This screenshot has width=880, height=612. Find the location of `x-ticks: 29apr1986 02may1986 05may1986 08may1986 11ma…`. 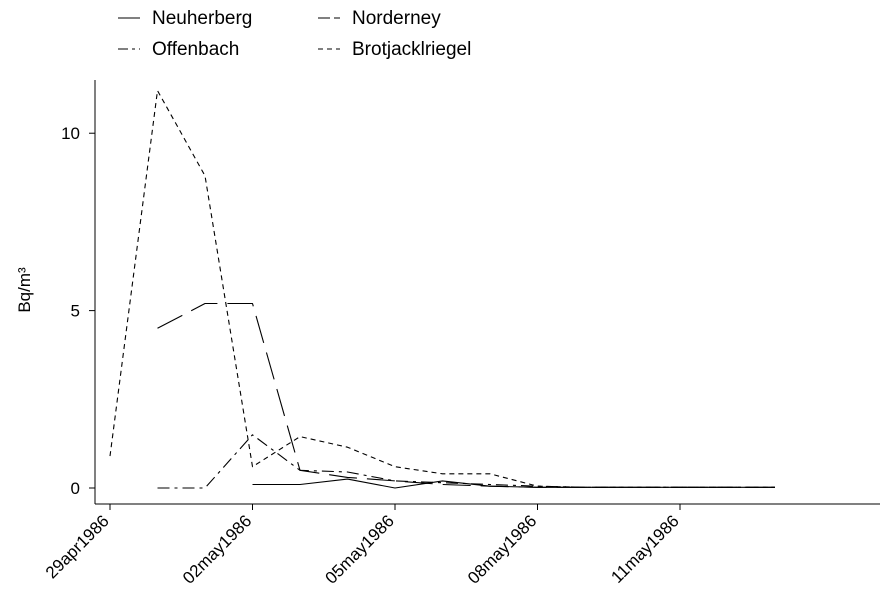

x-ticks: 29apr1986 02may1986 05may1986 08may1986 11ma… is located at coordinates (362, 546).